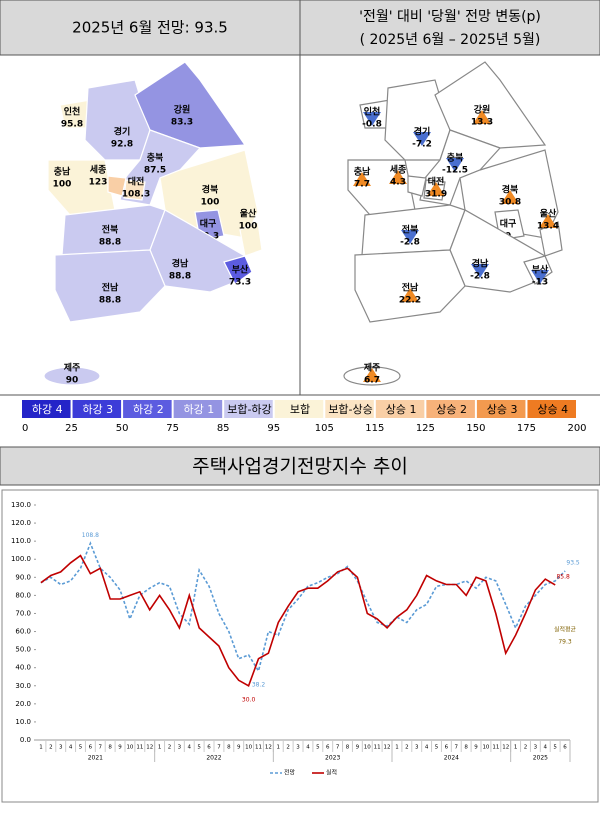 The height and width of the screenshot is (813, 600). I want to click on region-value: 30.8, so click(510, 203).